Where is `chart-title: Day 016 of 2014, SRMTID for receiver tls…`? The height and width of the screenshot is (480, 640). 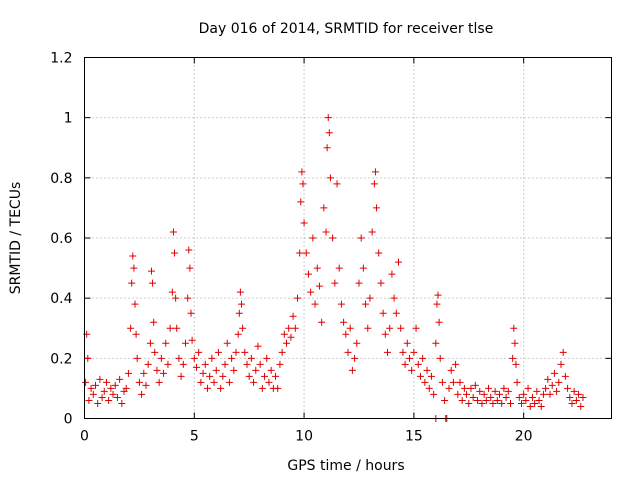 chart-title: Day 016 of 2014, SRMTID for receiver tls… is located at coordinates (346, 29).